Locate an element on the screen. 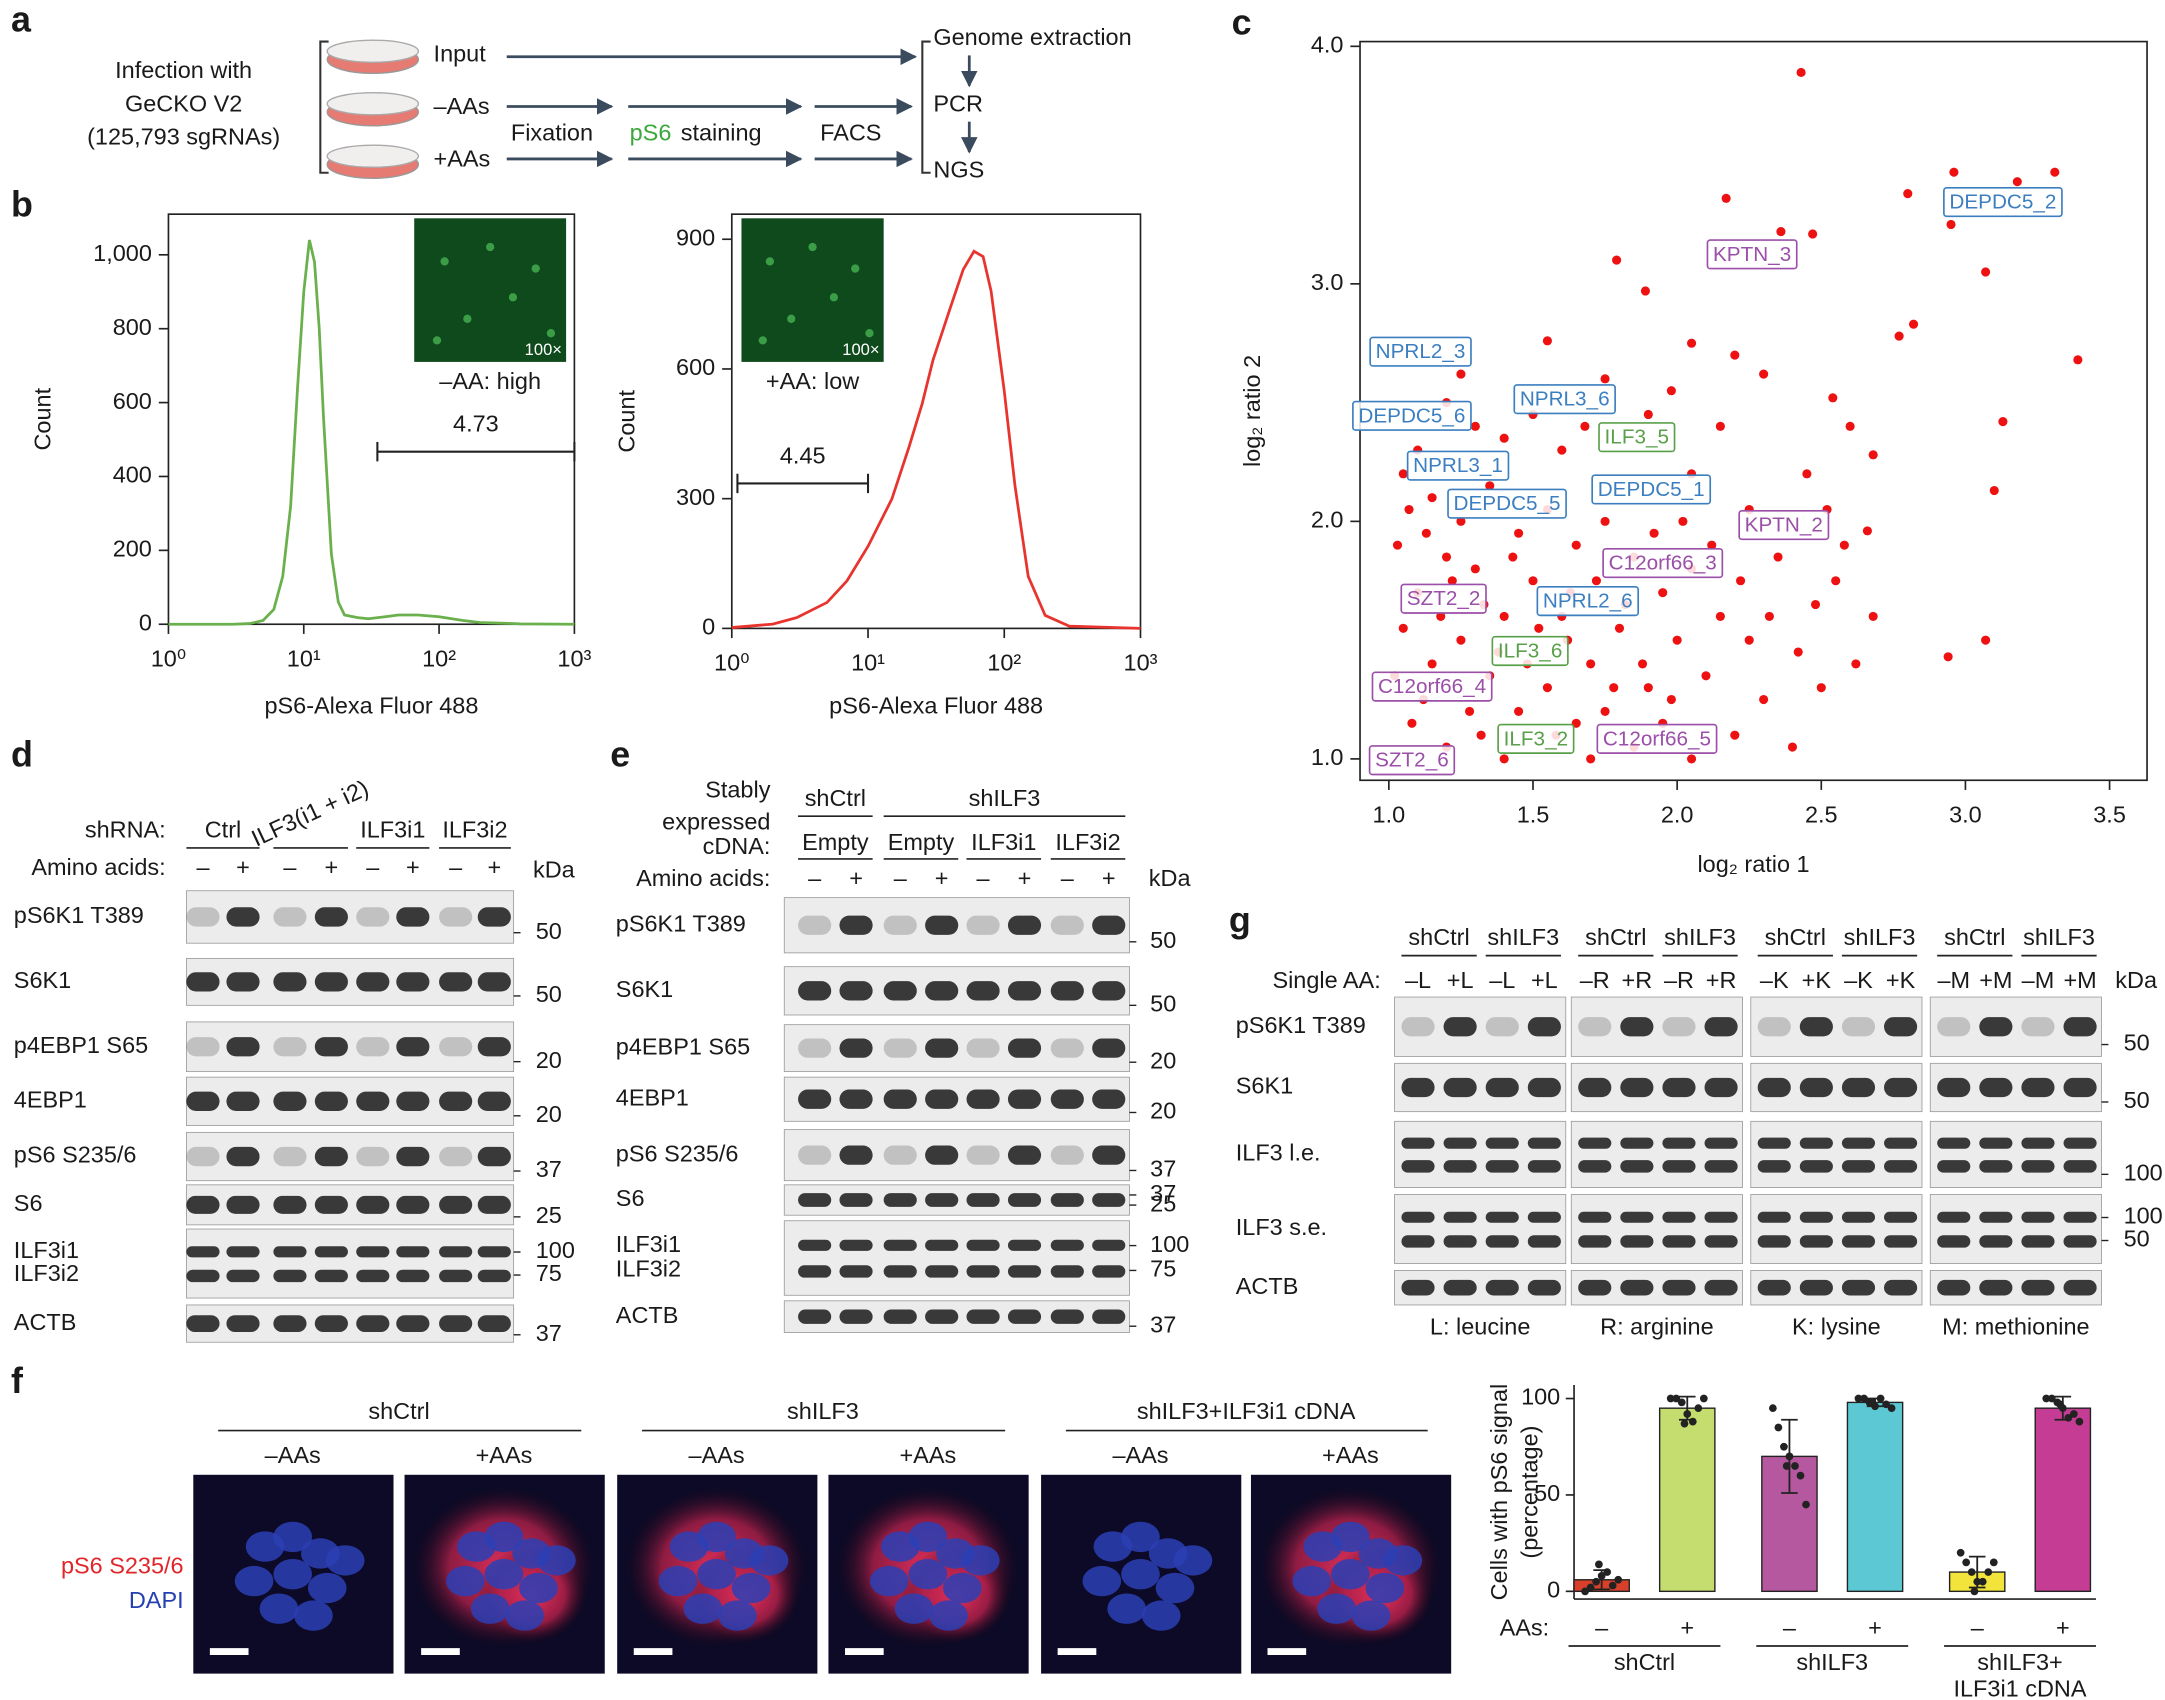 This screenshot has width=2165, height=1700. infection-text: Infection with is located at coordinates (183, 70).